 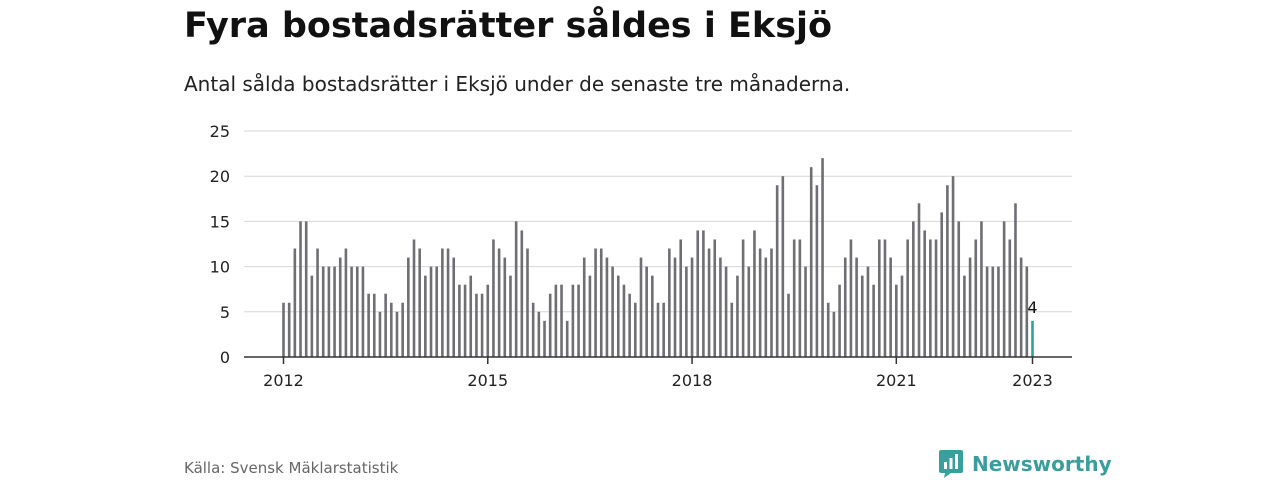 What do you see at coordinates (1042, 464) in the screenshot?
I see `brand-name: Newsworthy` at bounding box center [1042, 464].